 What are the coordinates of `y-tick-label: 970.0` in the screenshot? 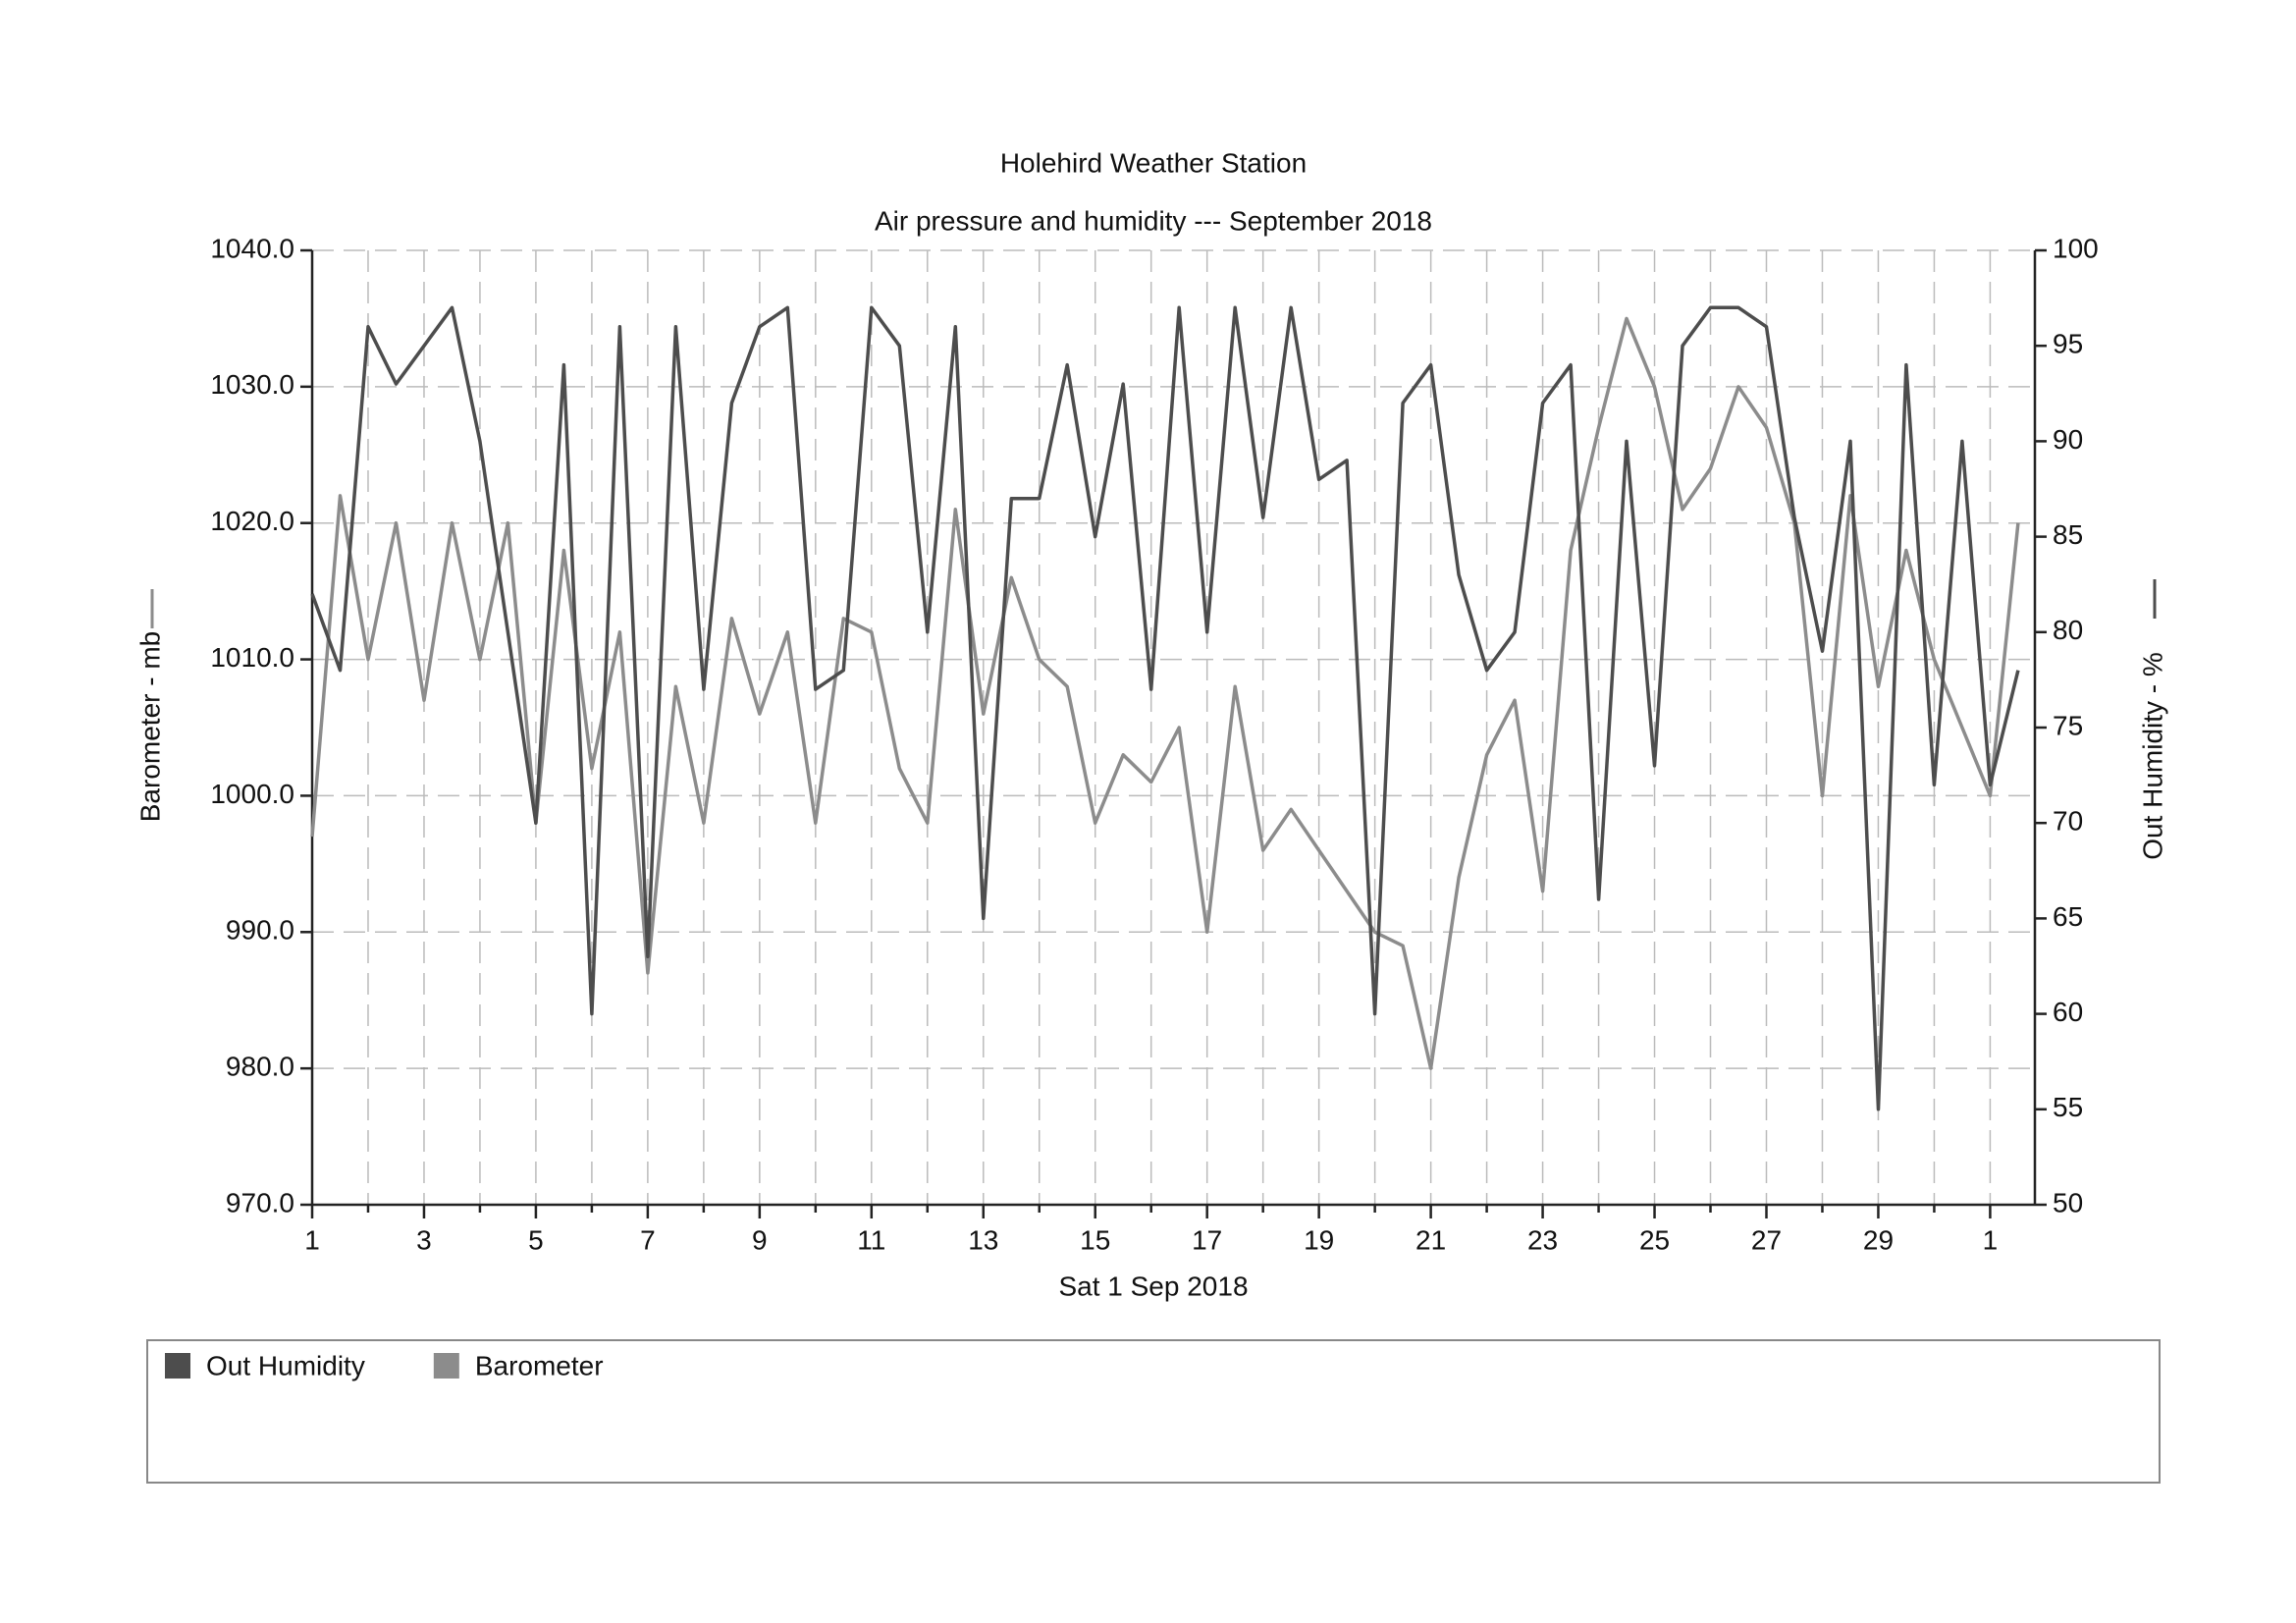 It's located at (260, 1202).